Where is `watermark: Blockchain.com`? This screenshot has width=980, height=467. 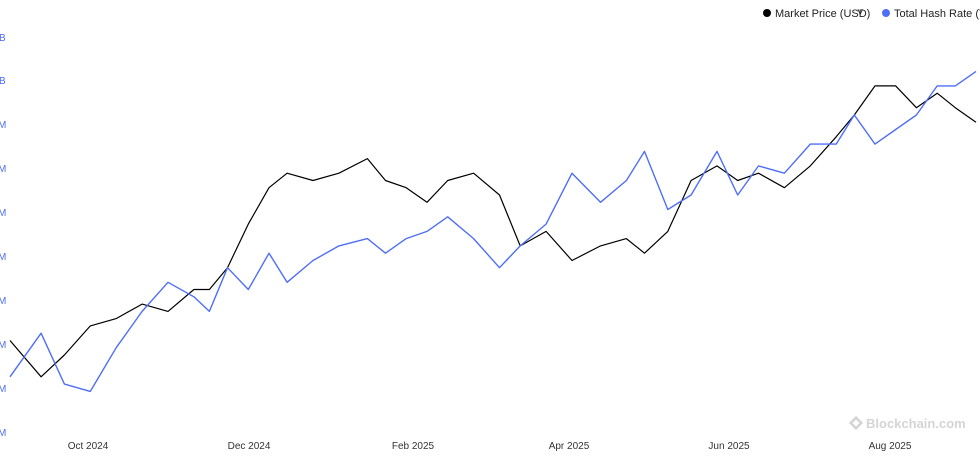
watermark: Blockchain.com is located at coordinates (907, 423).